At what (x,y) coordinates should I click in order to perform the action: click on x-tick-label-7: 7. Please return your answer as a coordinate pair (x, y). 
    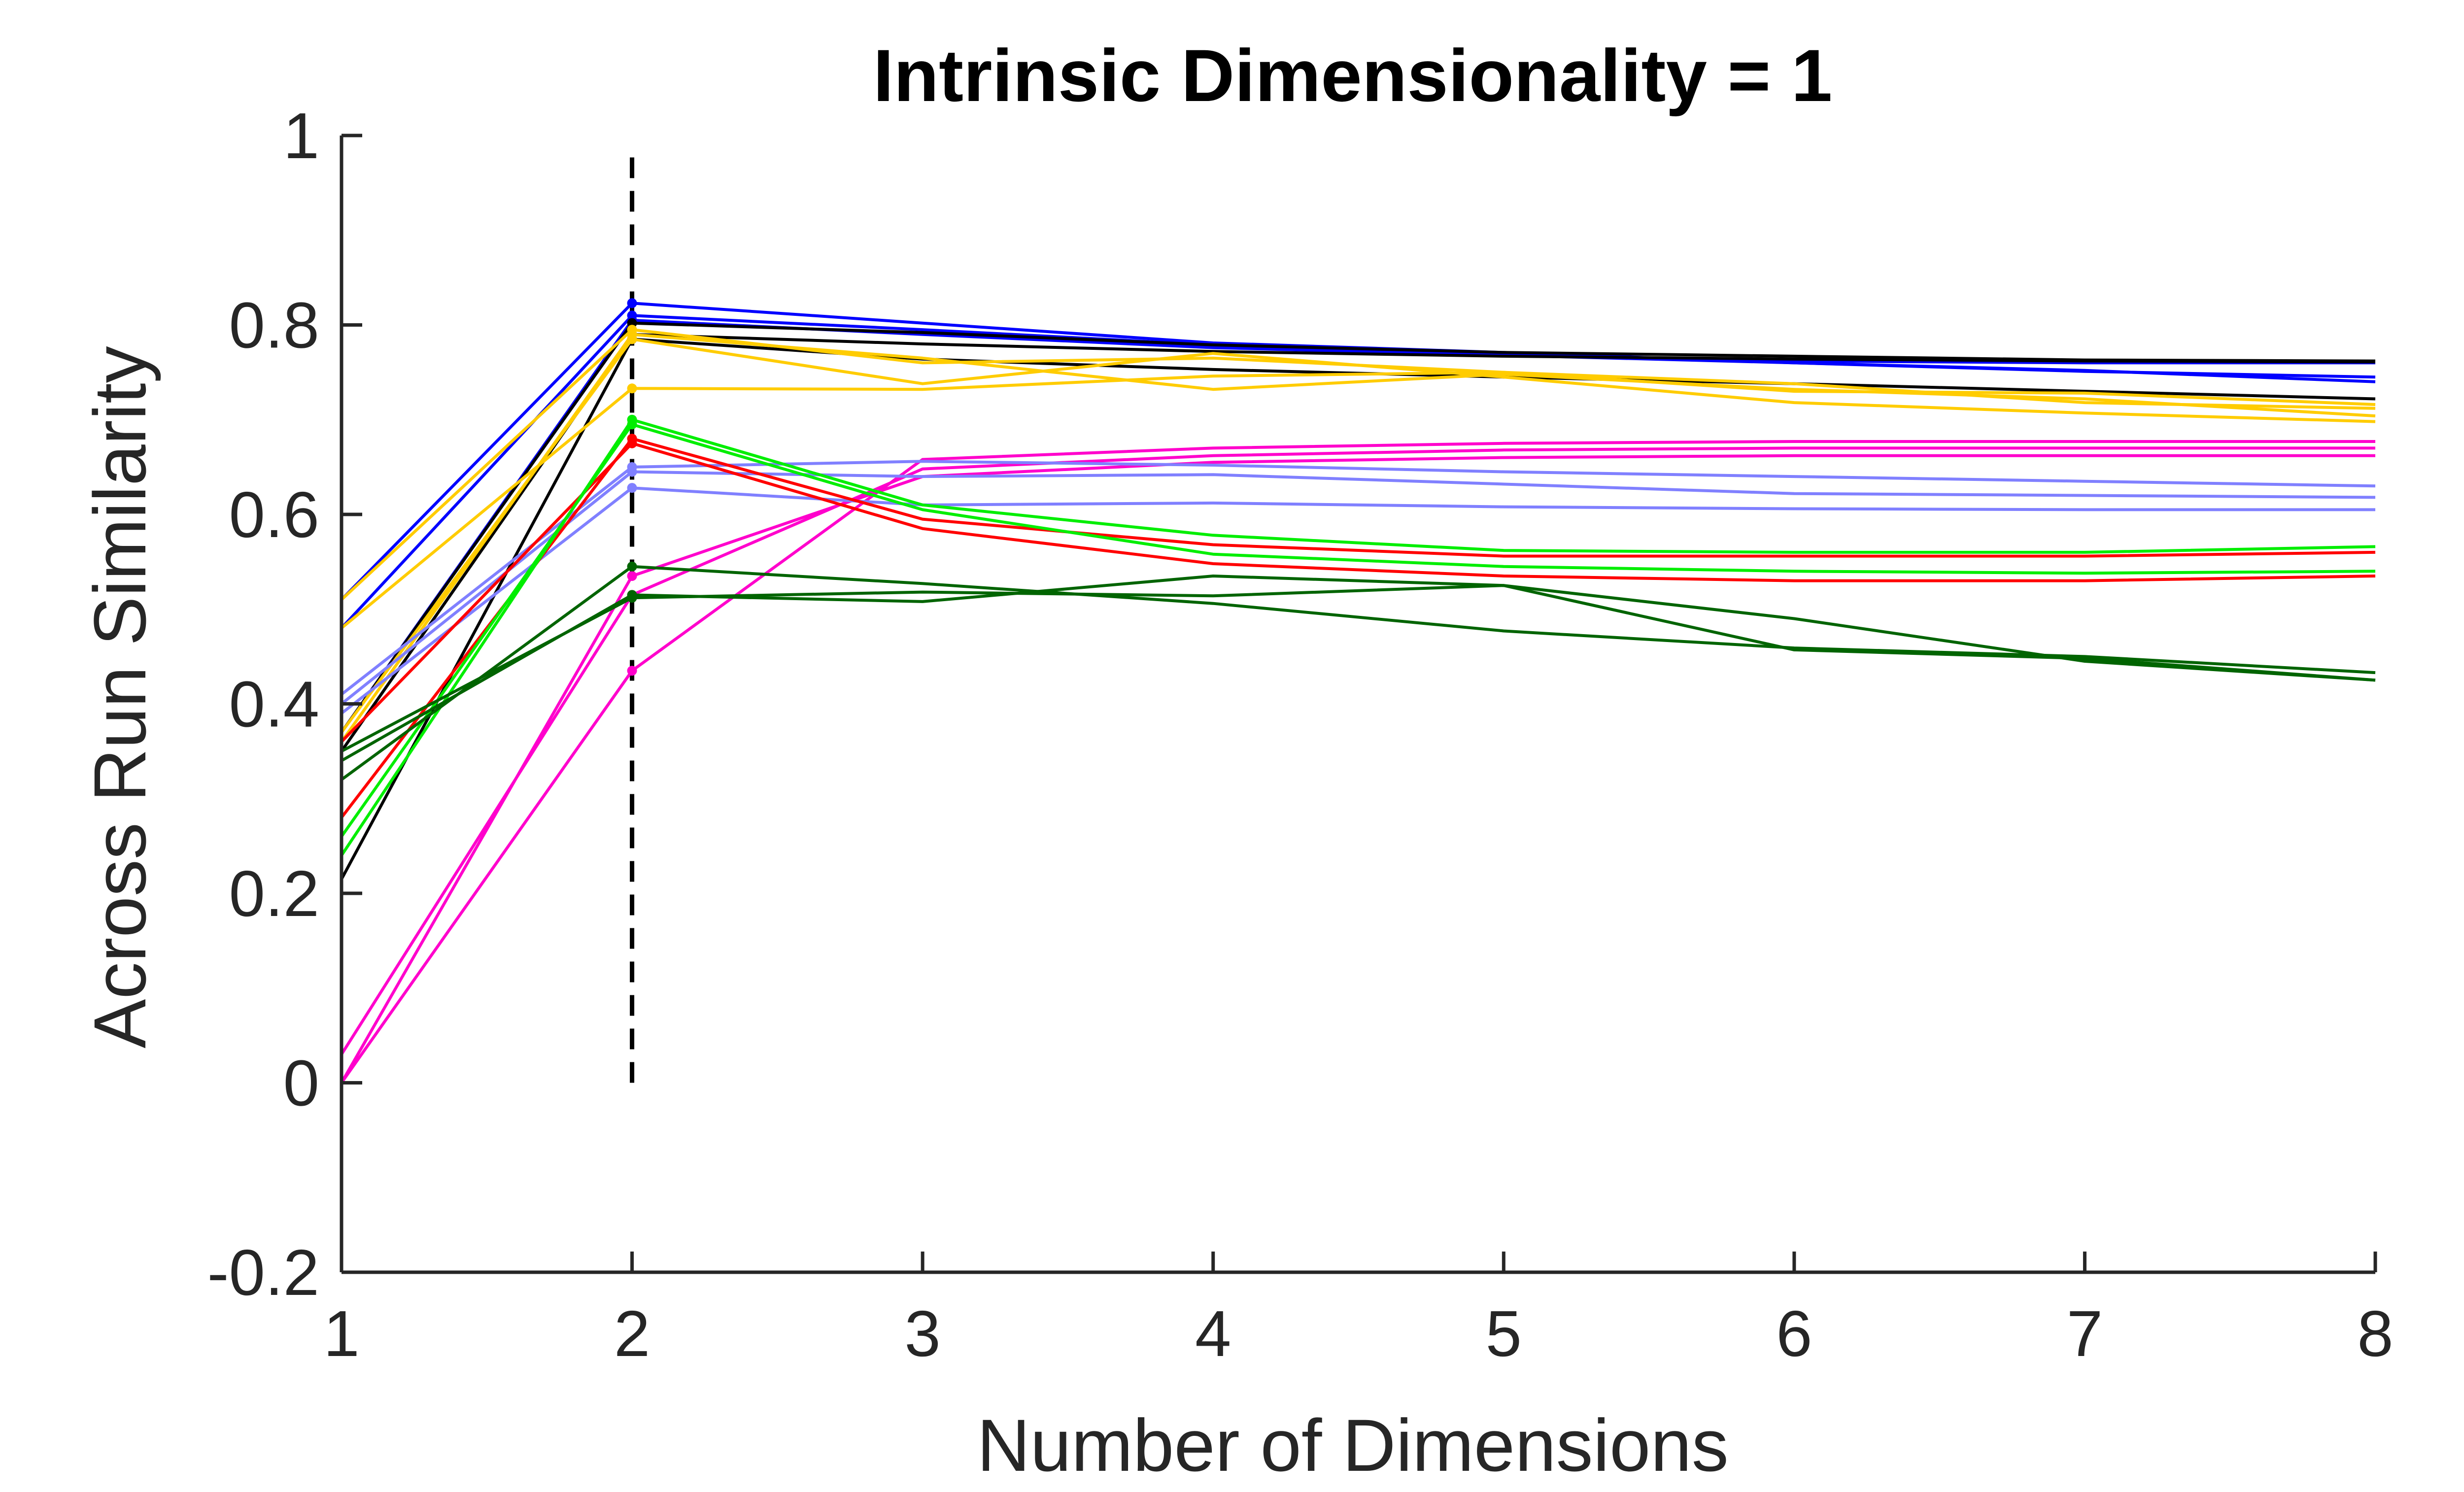
    Looking at the image, I should click on (2085, 1333).